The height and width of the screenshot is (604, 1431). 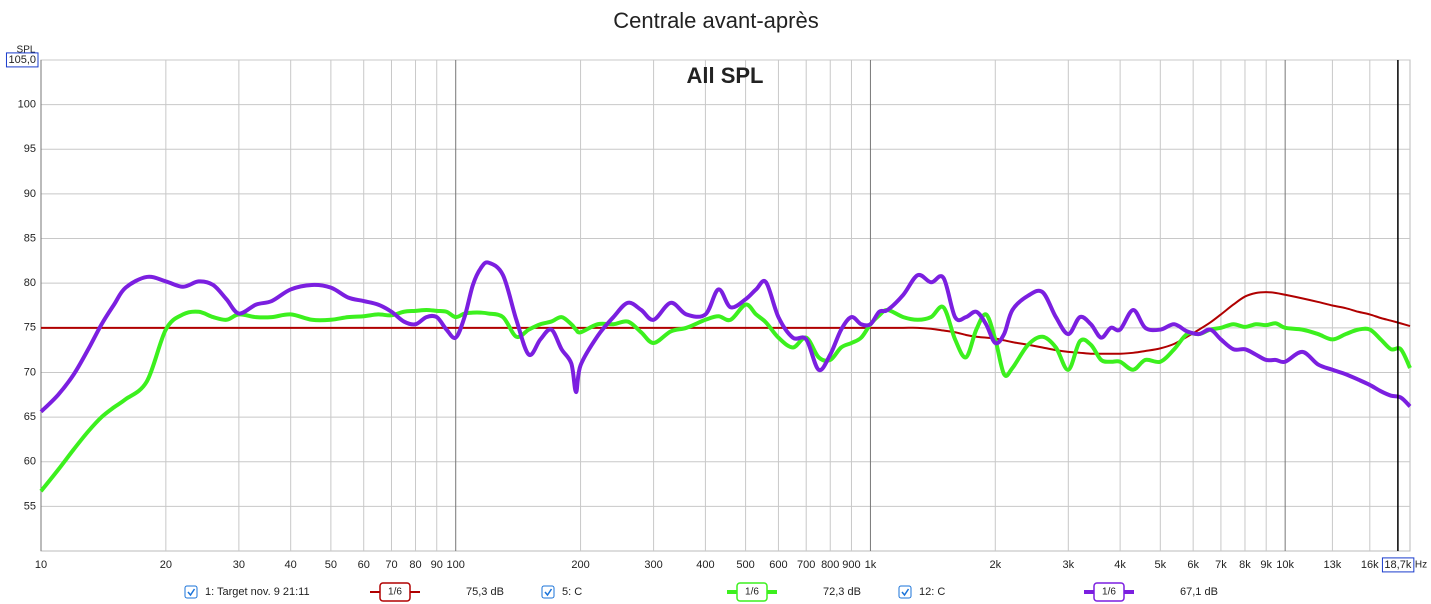 I want to click on legend-name: 5: C, so click(x=572, y=592).